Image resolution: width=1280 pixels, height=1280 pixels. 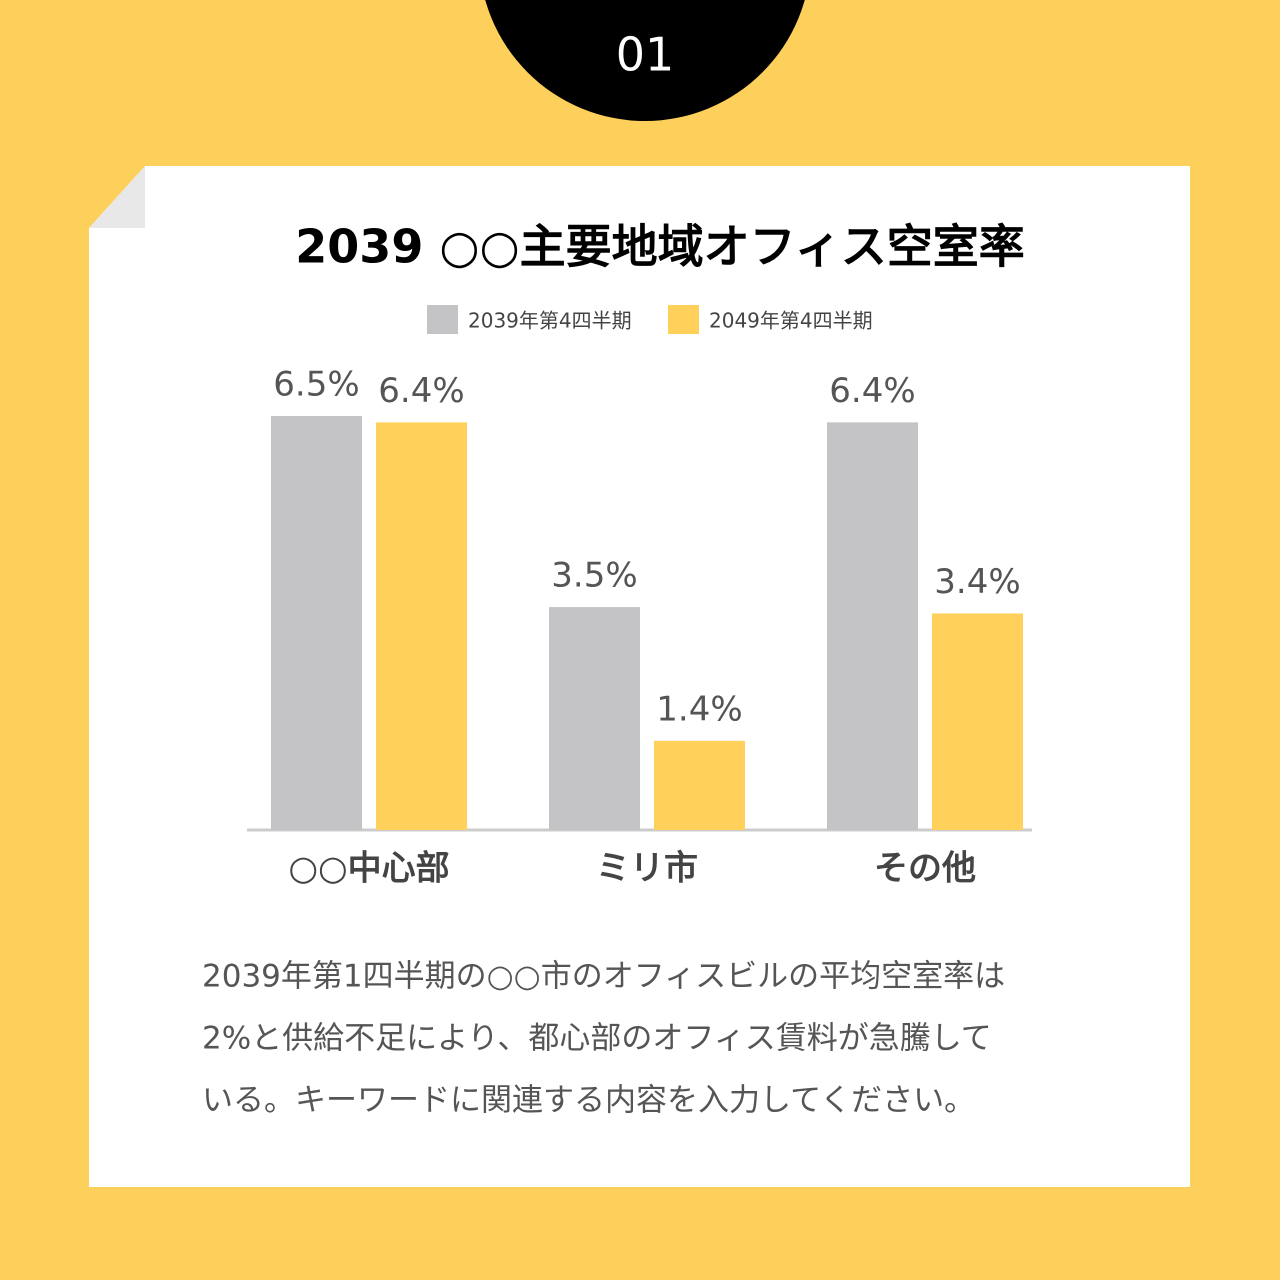 What do you see at coordinates (699, 709) in the screenshot?
I see `data-label: 1.4%` at bounding box center [699, 709].